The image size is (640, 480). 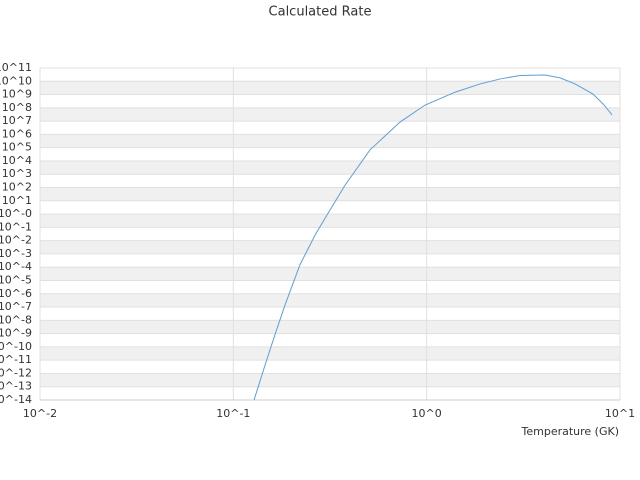 I want to click on y-tick-label: 10^-4, so click(x=16, y=266).